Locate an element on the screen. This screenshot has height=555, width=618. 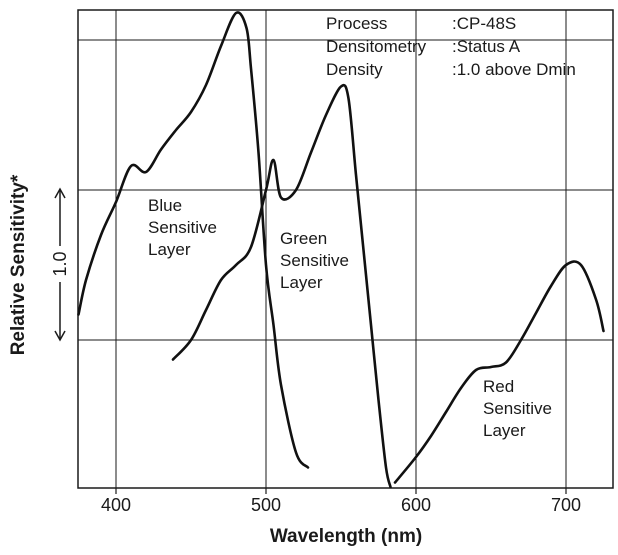
red-label-line-2: Sensitive is located at coordinates (517, 408).